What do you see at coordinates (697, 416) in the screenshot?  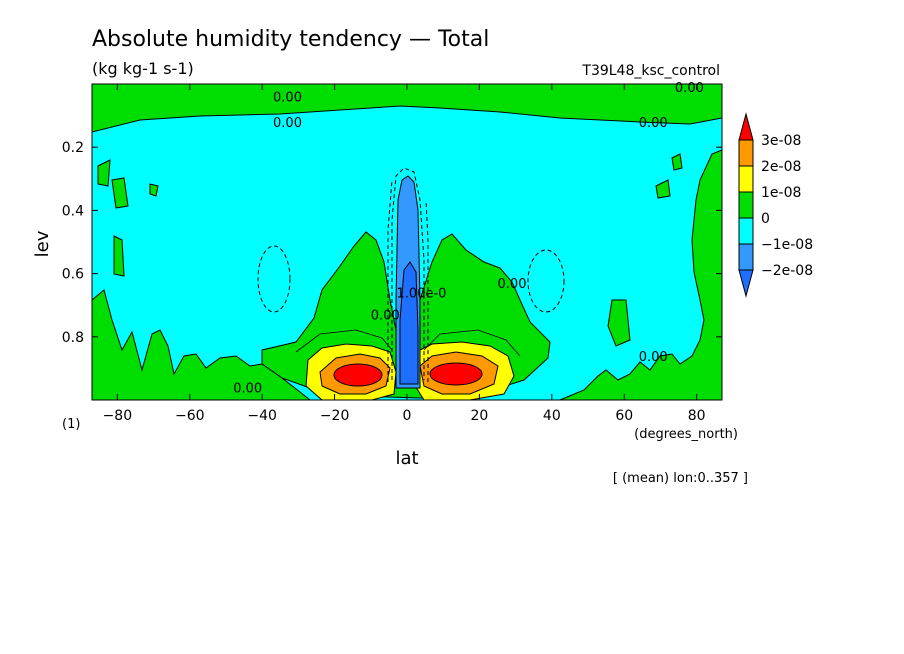 I see `x-tick-label: 80` at bounding box center [697, 416].